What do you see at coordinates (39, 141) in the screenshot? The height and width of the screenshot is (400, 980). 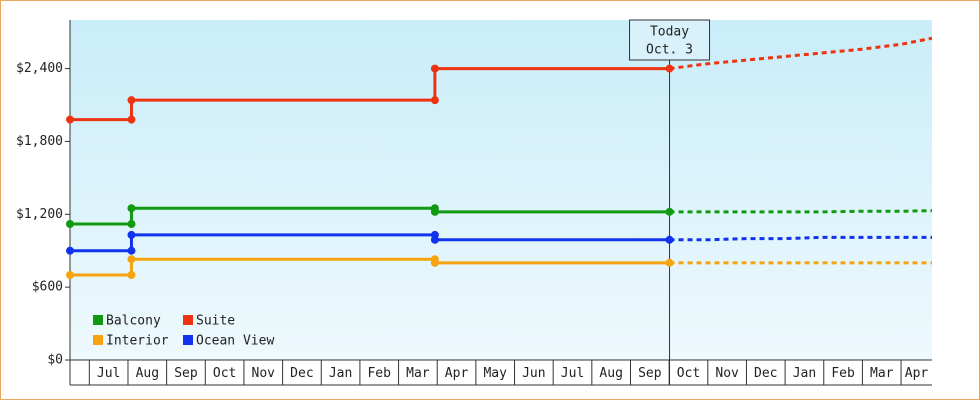 I see `y-tick-label: $1,800` at bounding box center [39, 141].